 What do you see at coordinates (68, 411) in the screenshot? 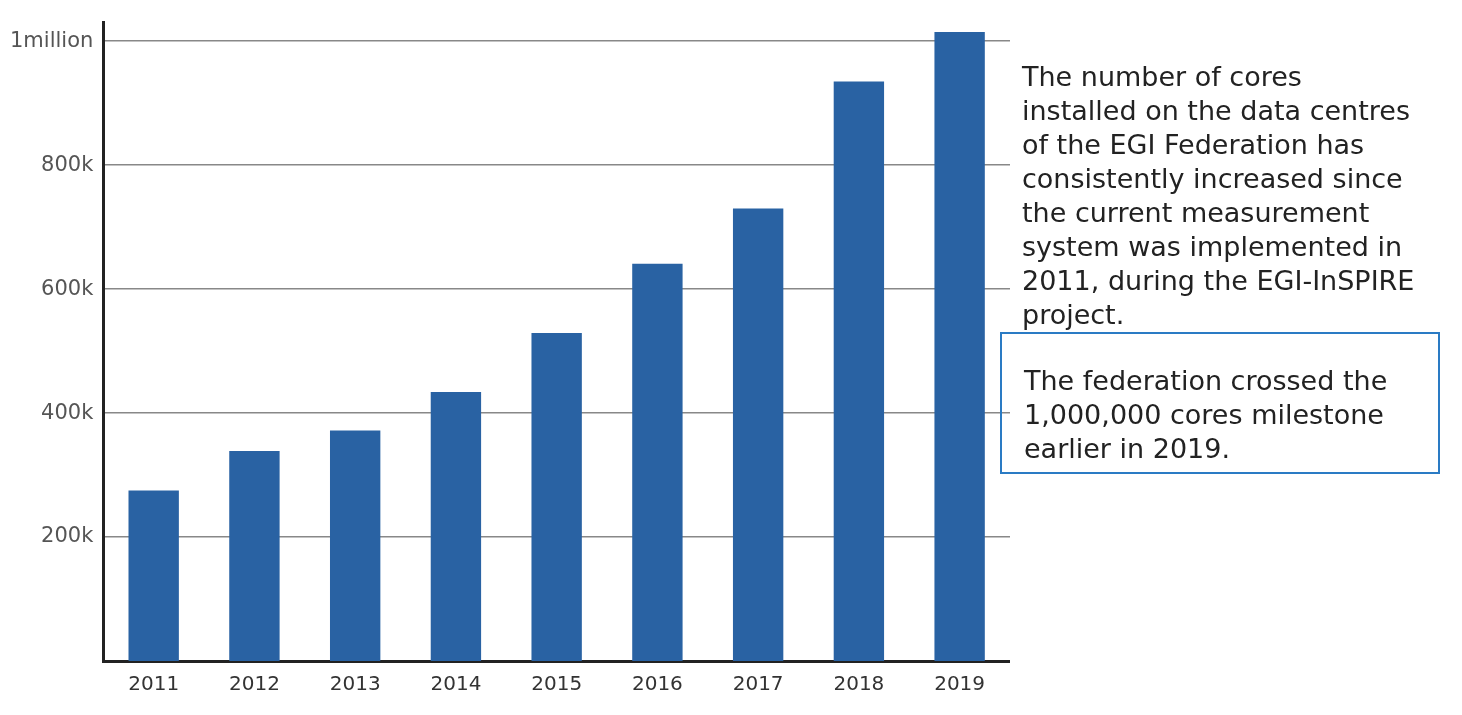
I see `y-tick-label: 400k` at bounding box center [68, 411].